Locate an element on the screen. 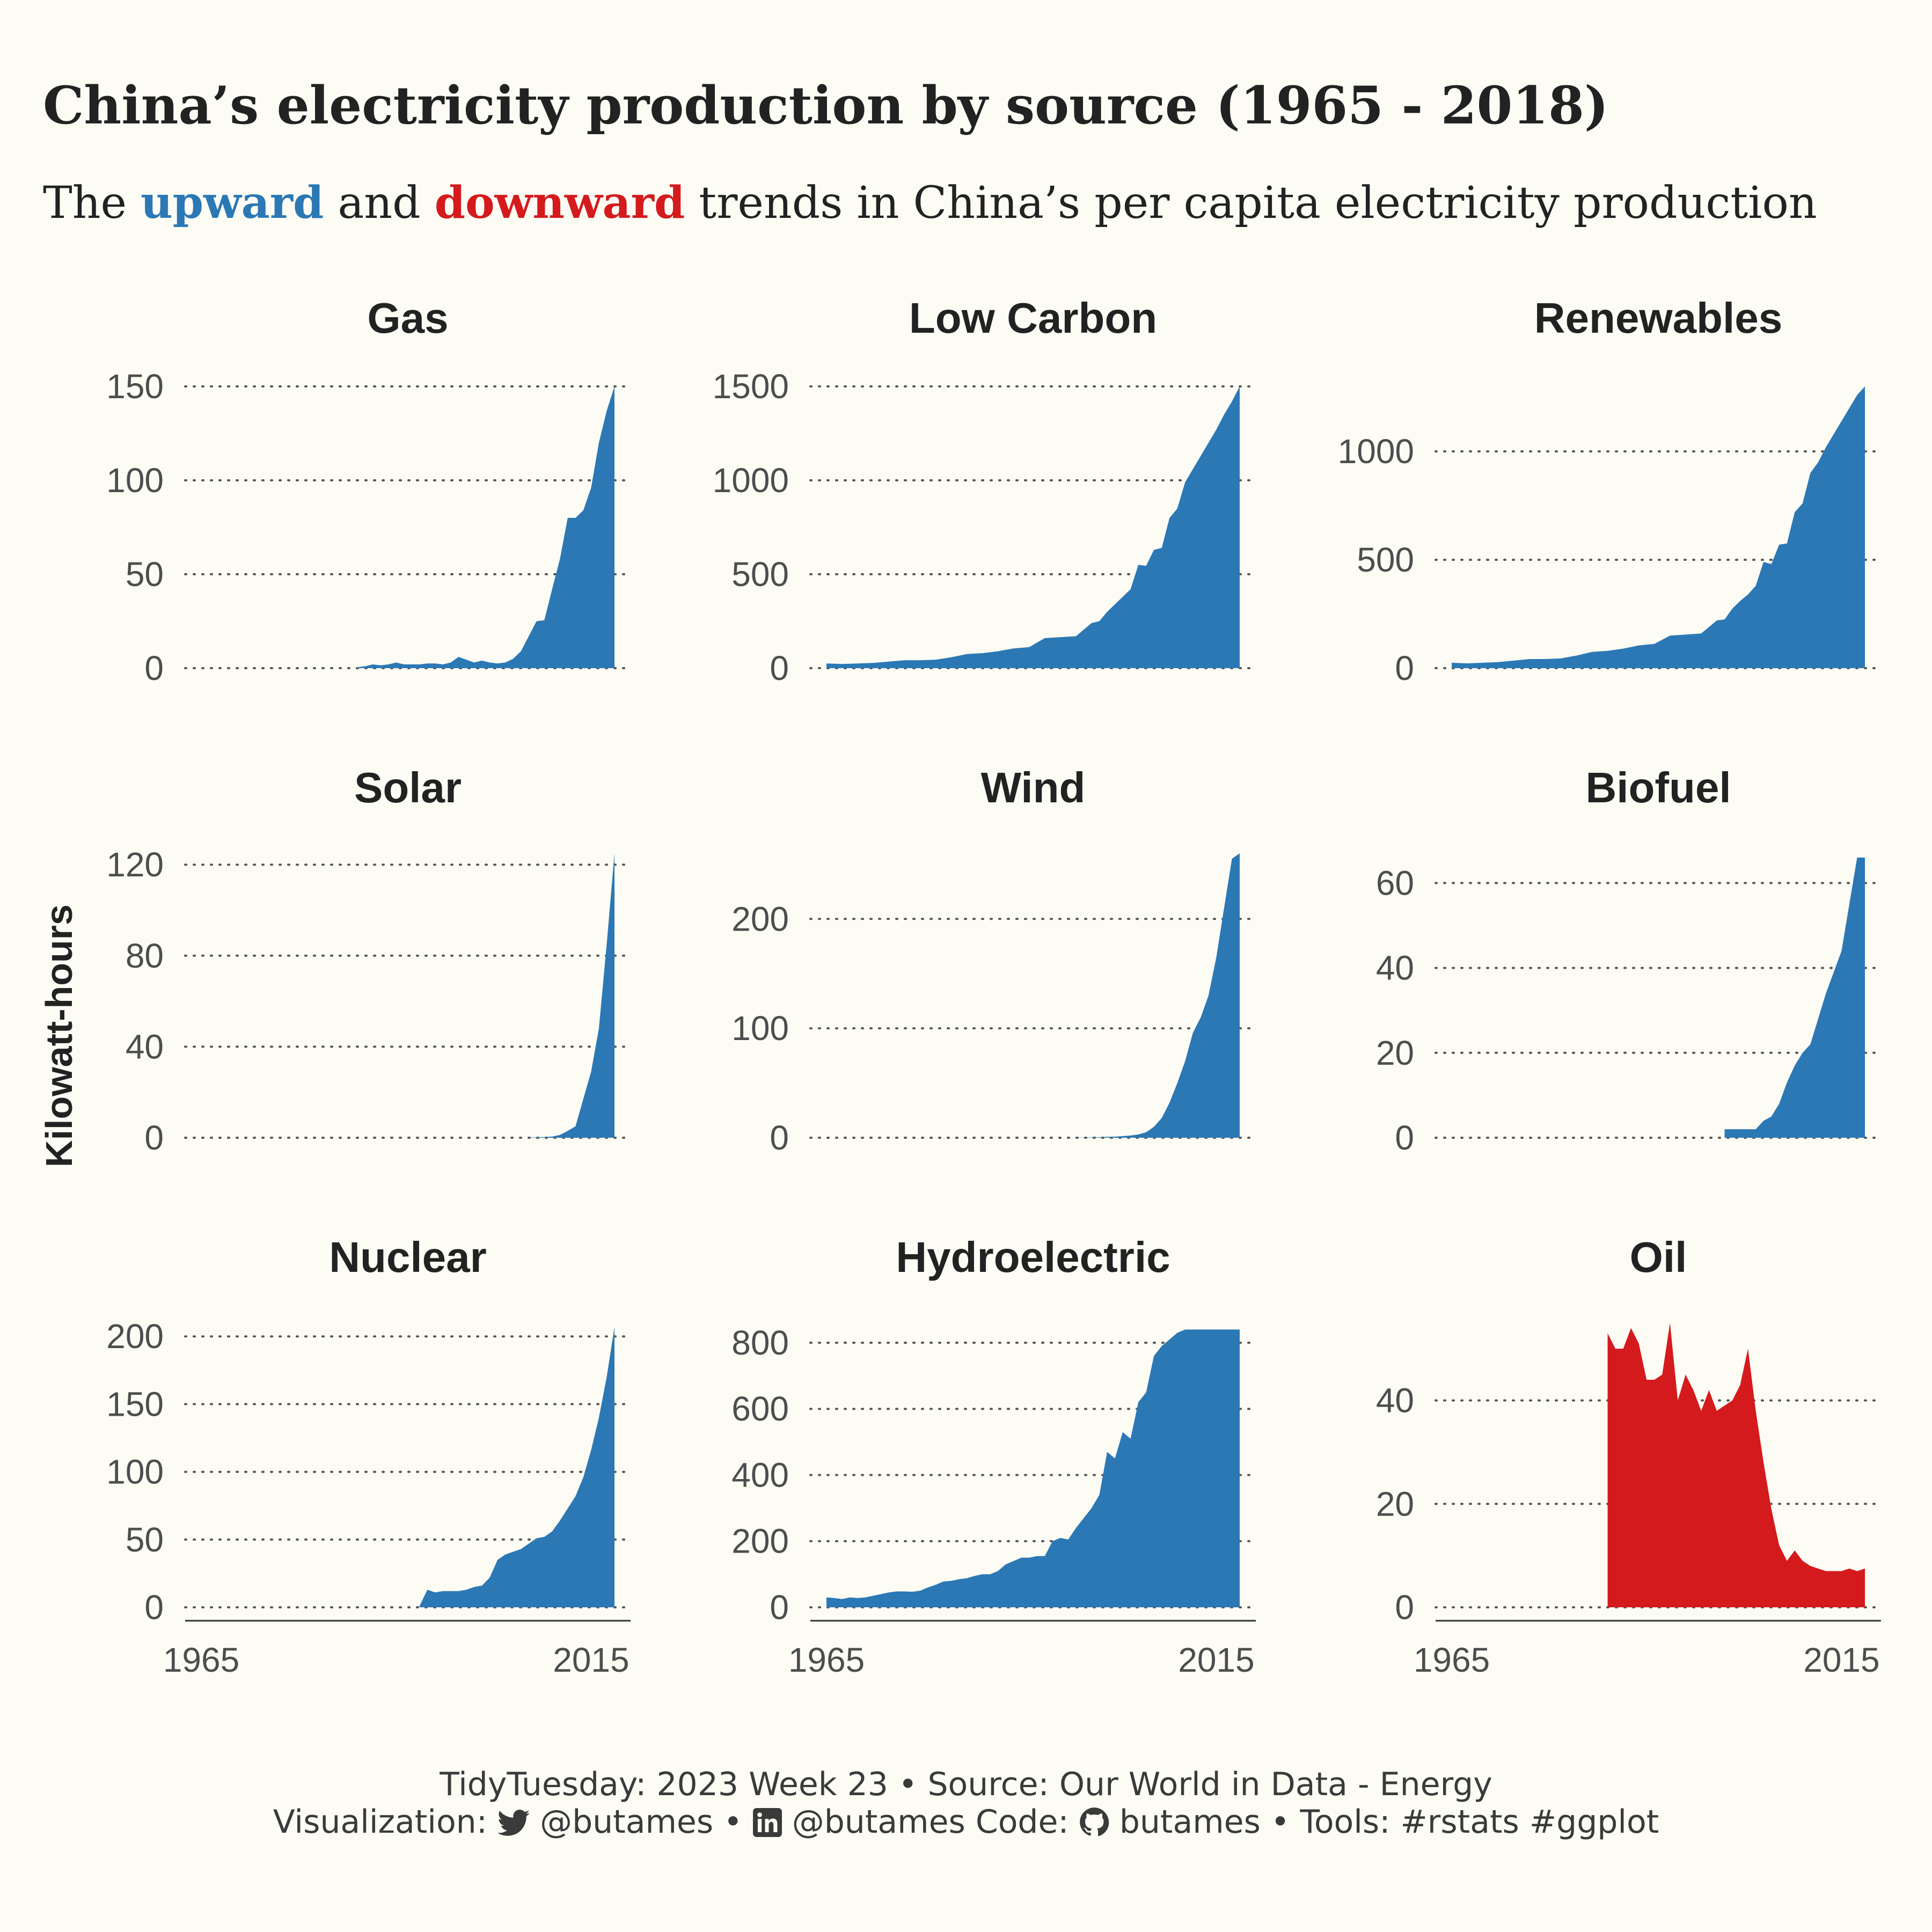 Image resolution: width=1932 pixels, height=1932 pixels. panel-title: Solar is located at coordinates (408, 787).